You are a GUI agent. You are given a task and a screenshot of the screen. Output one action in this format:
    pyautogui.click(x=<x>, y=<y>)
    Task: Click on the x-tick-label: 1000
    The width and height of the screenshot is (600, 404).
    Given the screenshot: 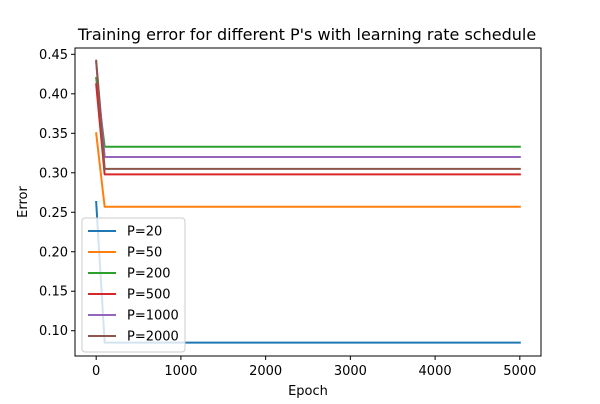 What is the action you would take?
    pyautogui.click(x=180, y=371)
    